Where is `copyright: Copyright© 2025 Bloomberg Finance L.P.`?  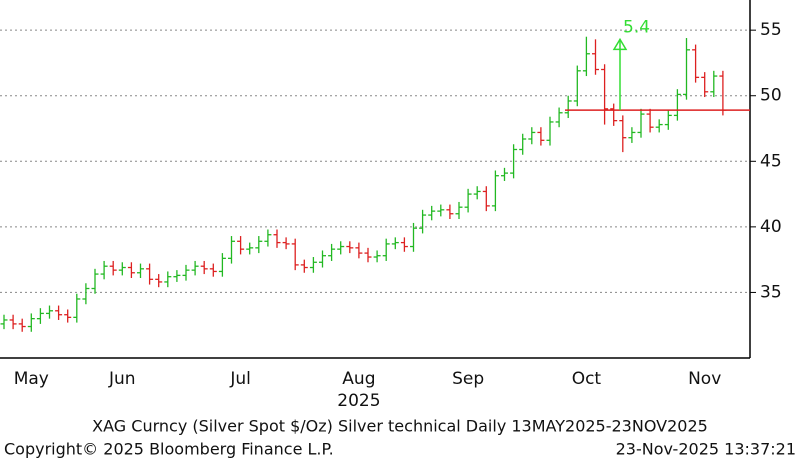 copyright: Copyright© 2025 Bloomberg Finance L.P. is located at coordinates (169, 449).